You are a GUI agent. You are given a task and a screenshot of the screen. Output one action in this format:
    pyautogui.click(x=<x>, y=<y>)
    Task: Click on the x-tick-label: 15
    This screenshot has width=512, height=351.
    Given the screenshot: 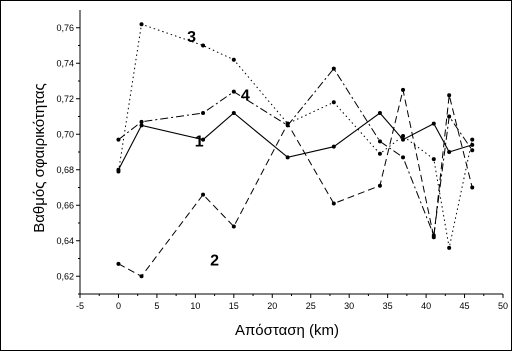 What is the action you would take?
    pyautogui.click(x=234, y=306)
    